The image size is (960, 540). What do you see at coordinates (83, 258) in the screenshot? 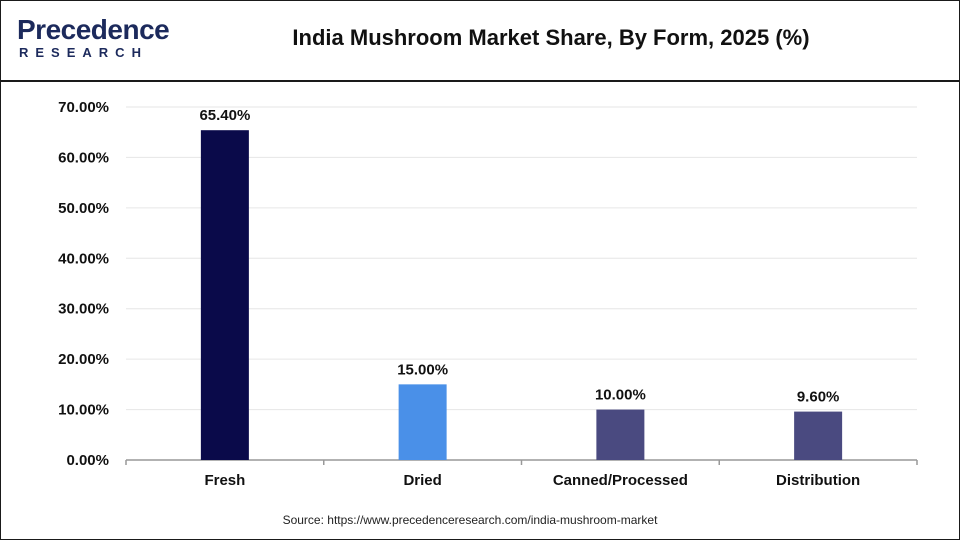
I see `y-tick-label: 40.00%` at bounding box center [83, 258].